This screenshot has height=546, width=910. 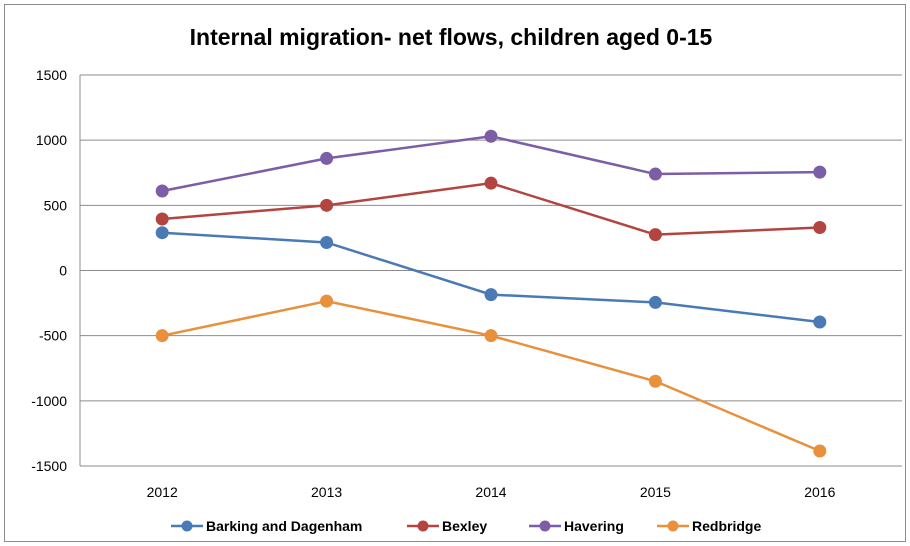 I want to click on legend-label-bexley: Bexley, so click(x=464, y=526).